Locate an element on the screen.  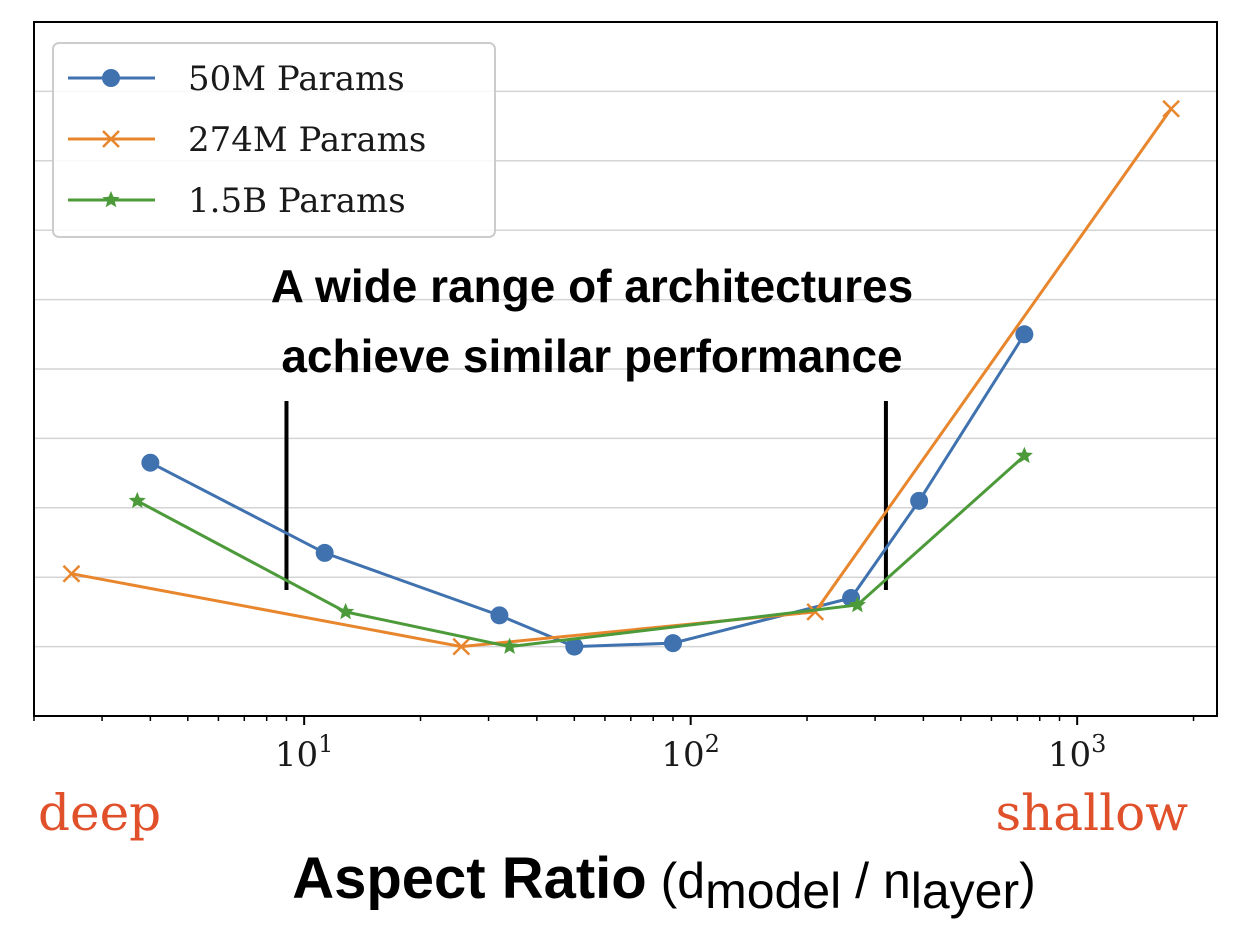
legend-label: 274M Params is located at coordinates (307, 140).